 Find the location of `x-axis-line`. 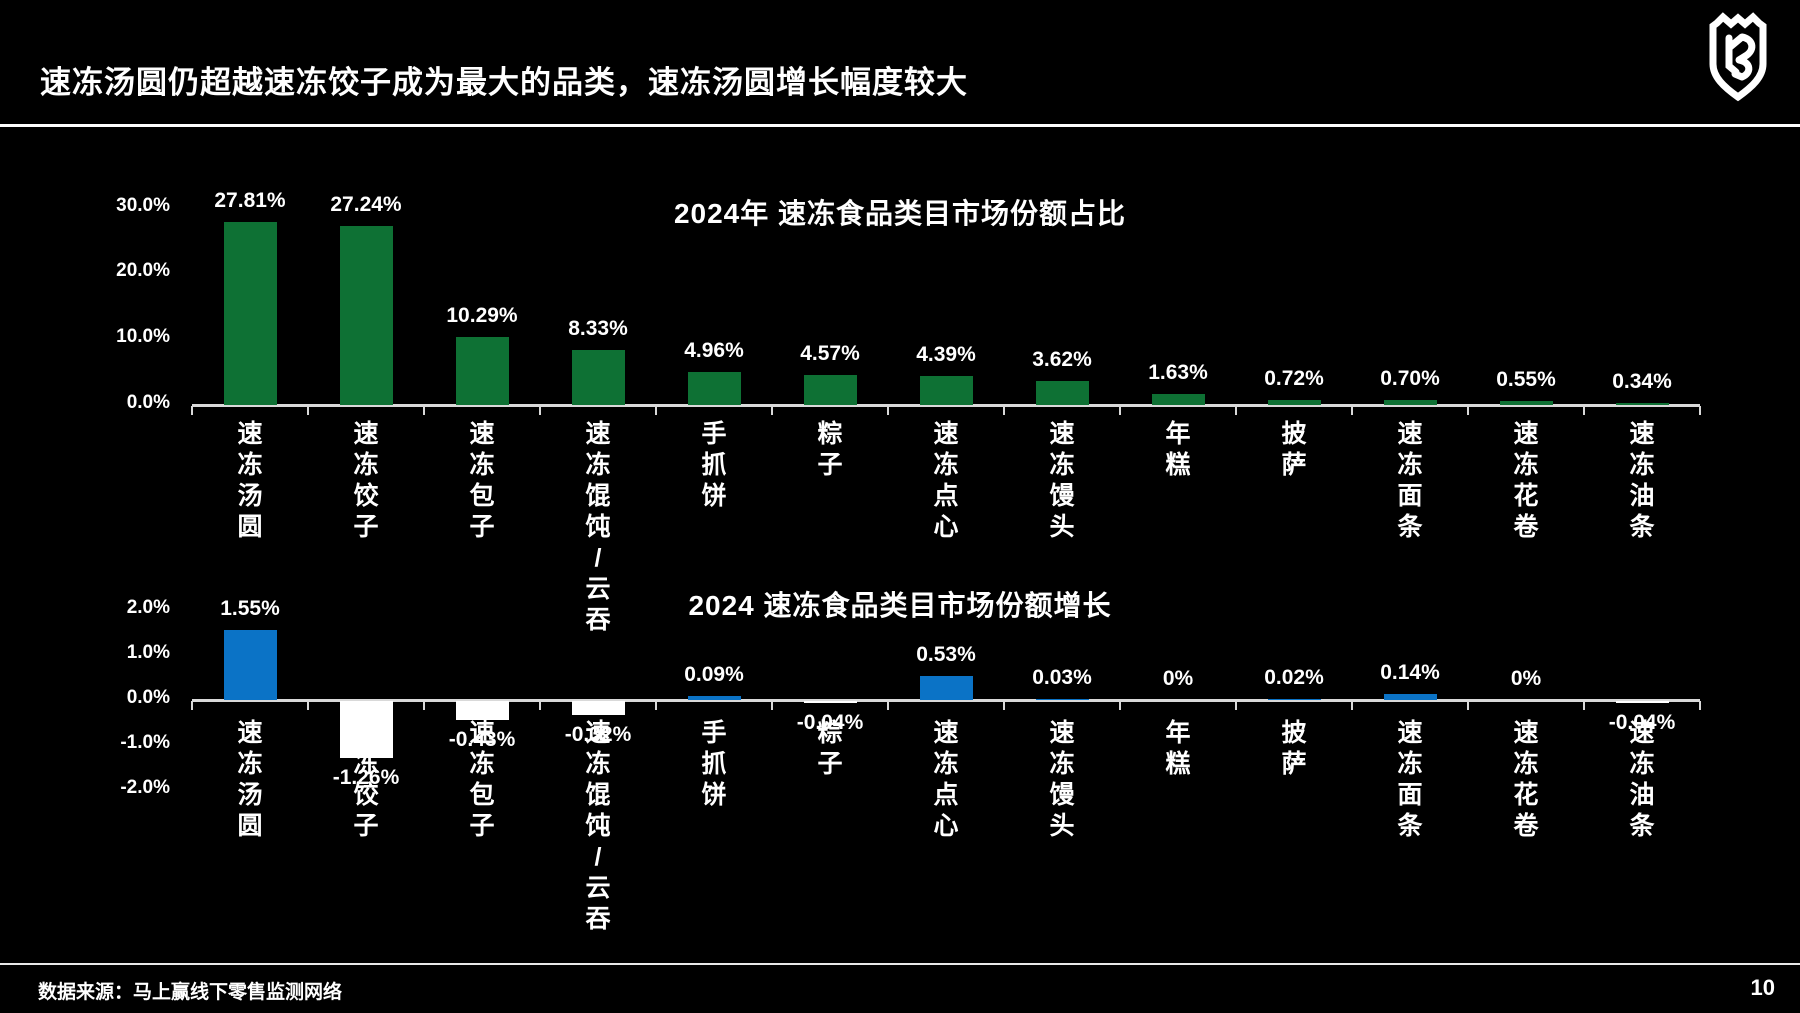

x-axis-line is located at coordinates (946, 700).